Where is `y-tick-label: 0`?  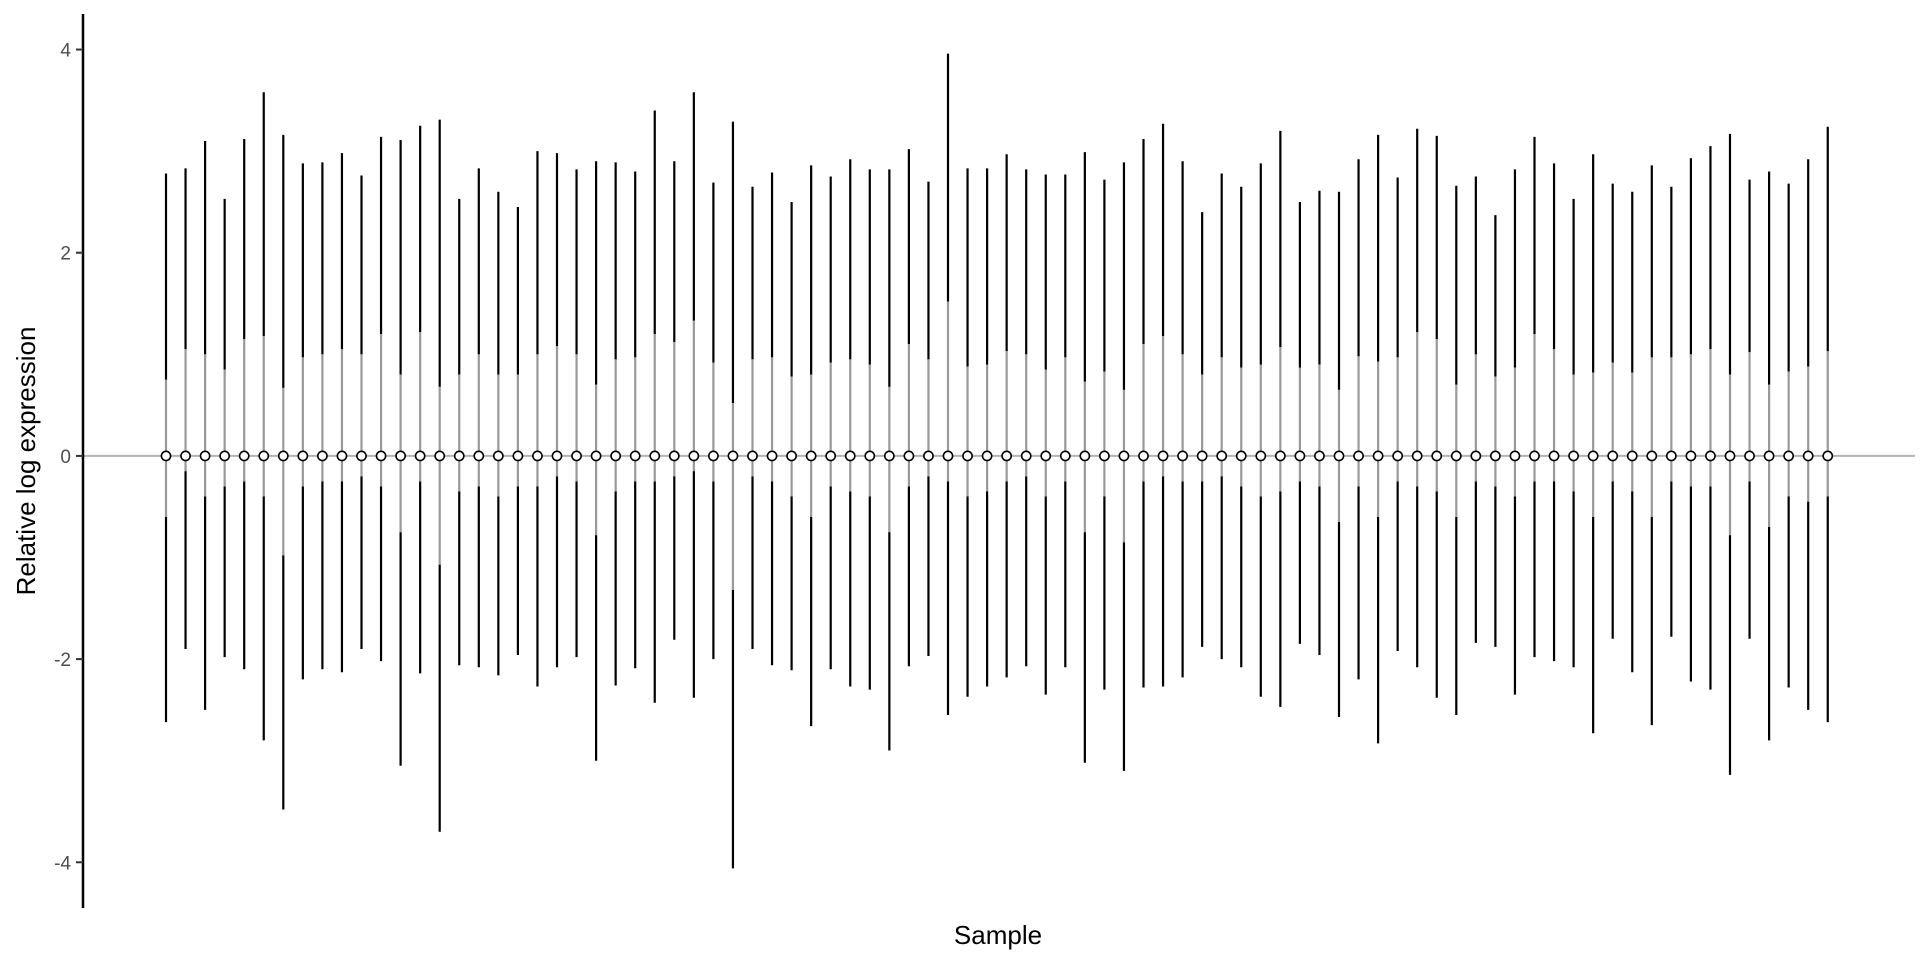
y-tick-label: 0 is located at coordinates (65, 457).